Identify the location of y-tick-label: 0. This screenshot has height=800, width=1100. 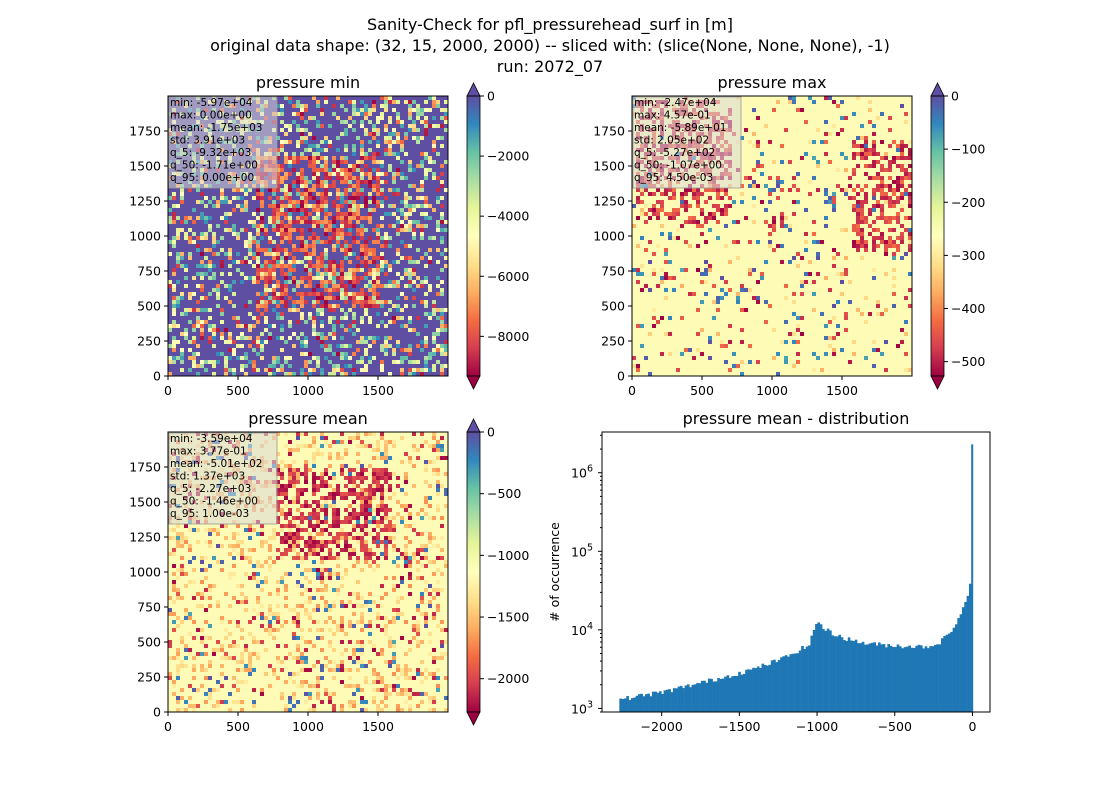
(157, 376).